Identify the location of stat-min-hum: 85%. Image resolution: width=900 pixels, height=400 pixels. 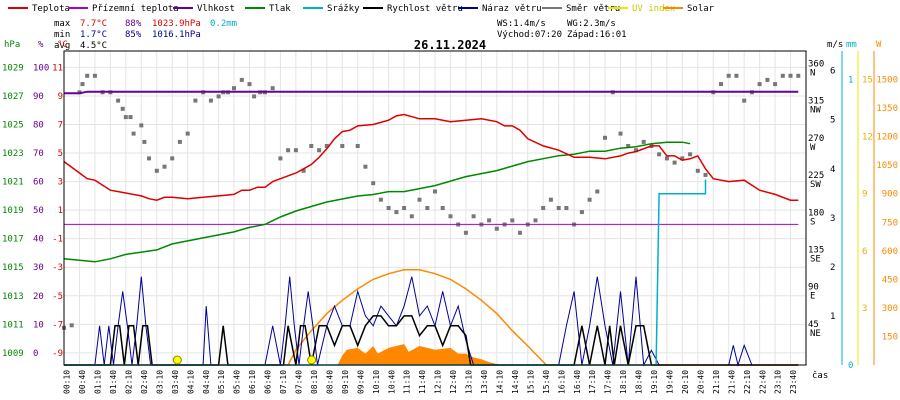
(133, 35).